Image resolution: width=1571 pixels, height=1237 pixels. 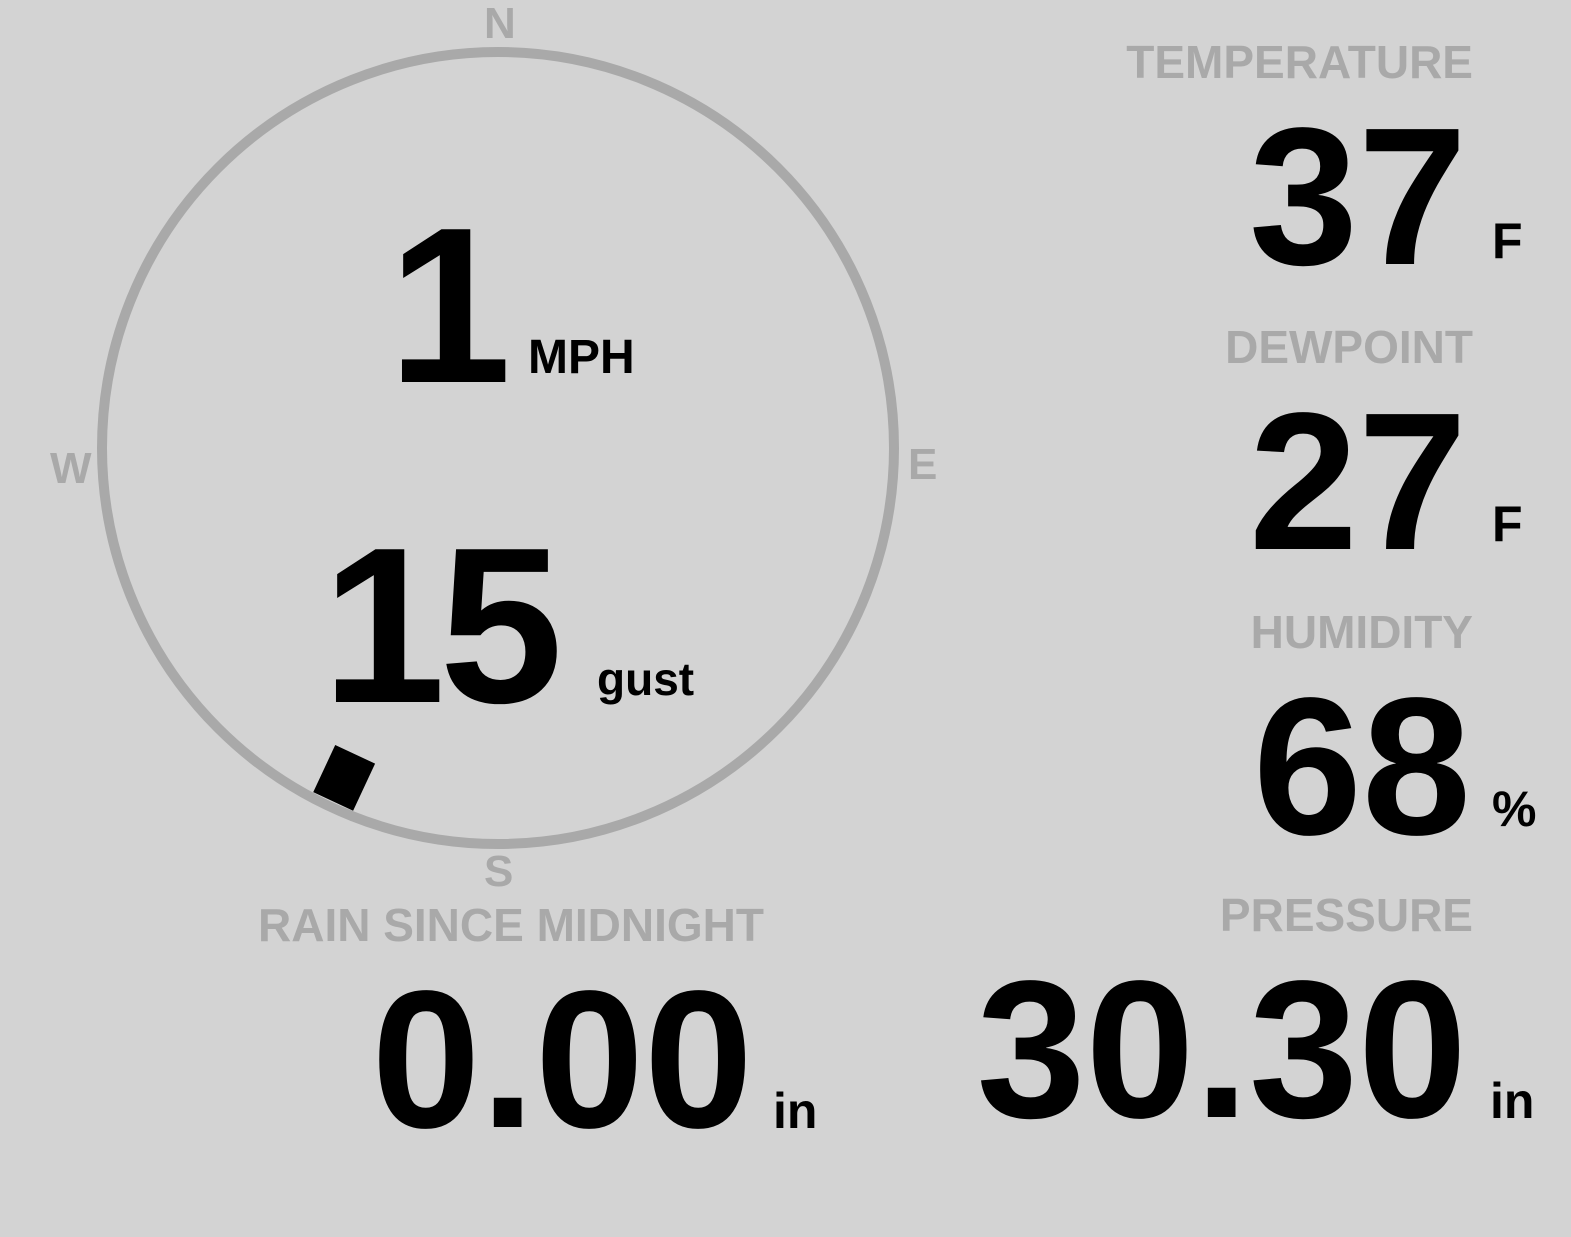 I want to click on temperature-unit: F, so click(x=1507, y=241).